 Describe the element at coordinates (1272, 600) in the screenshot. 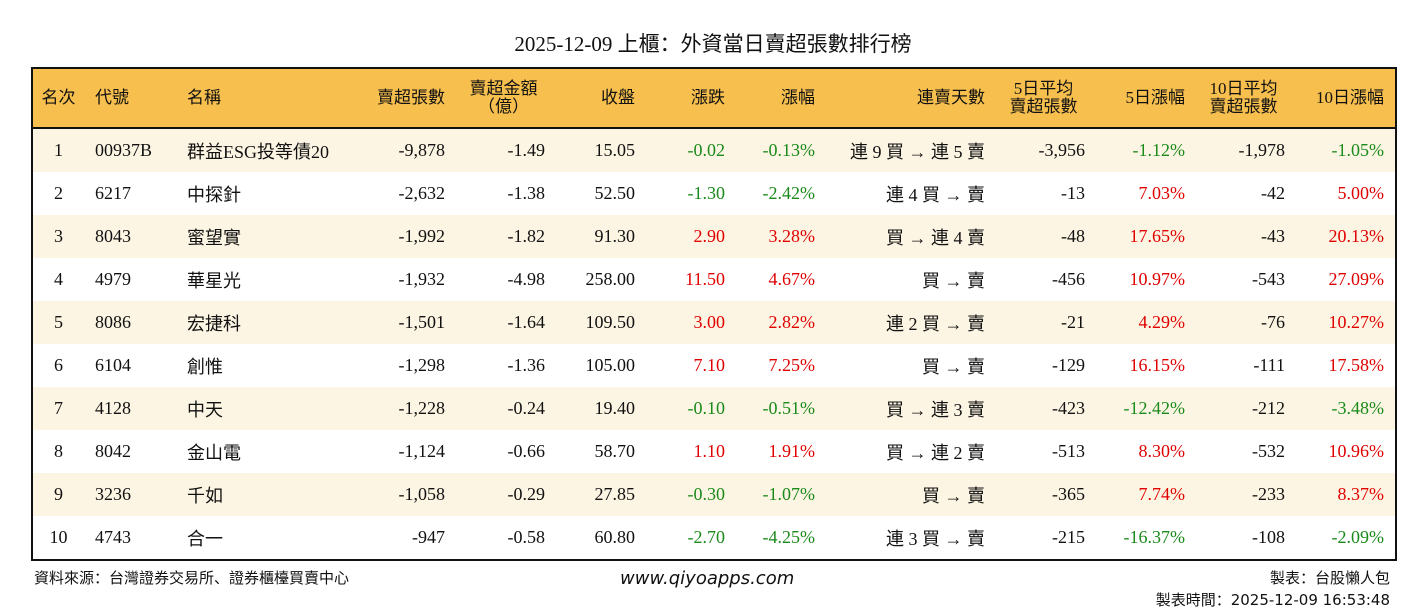

I see `generated-time: 製表時間：2025-12-09 16:53:48` at that location.